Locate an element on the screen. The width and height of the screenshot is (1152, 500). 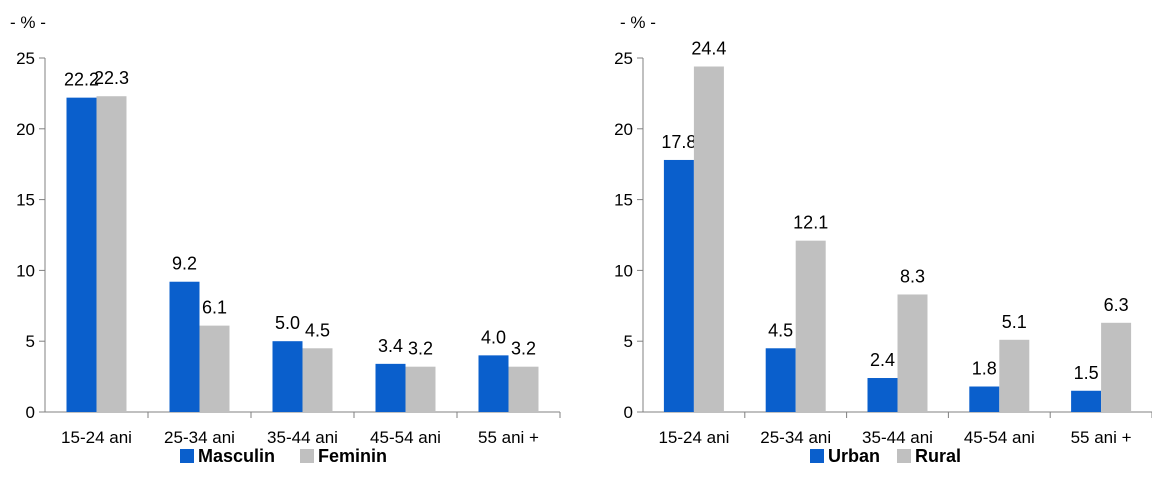
chart2-data-label: 6.3 is located at coordinates (1116, 305).